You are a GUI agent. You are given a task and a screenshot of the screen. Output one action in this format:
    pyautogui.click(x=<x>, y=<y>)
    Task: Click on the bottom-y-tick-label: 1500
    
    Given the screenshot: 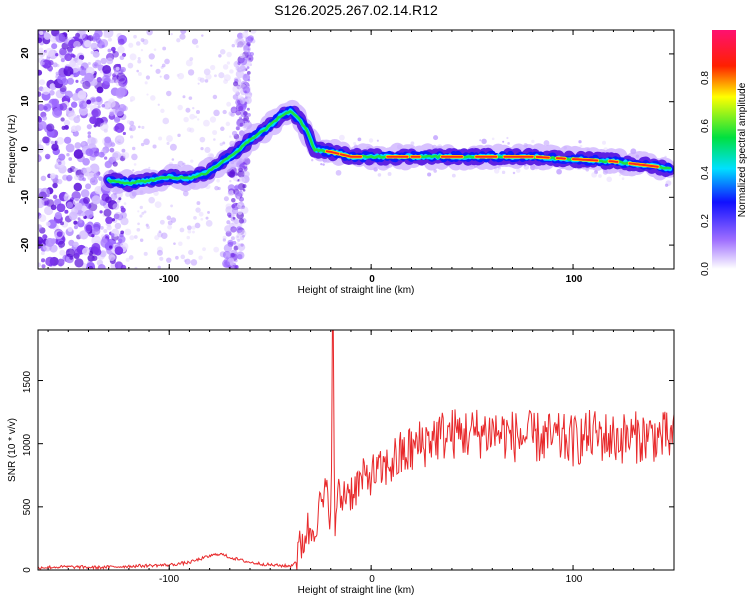 What is the action you would take?
    pyautogui.click(x=27, y=381)
    